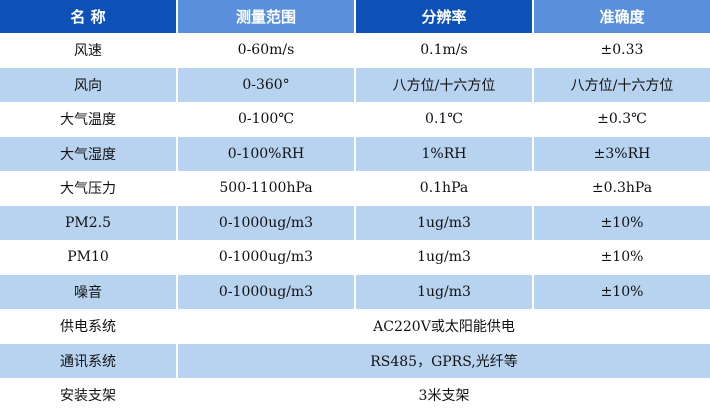 Image resolution: width=710 pixels, height=412 pixels. Describe the element at coordinates (88, 257) in the screenshot. I see `param-name: PM10` at that location.